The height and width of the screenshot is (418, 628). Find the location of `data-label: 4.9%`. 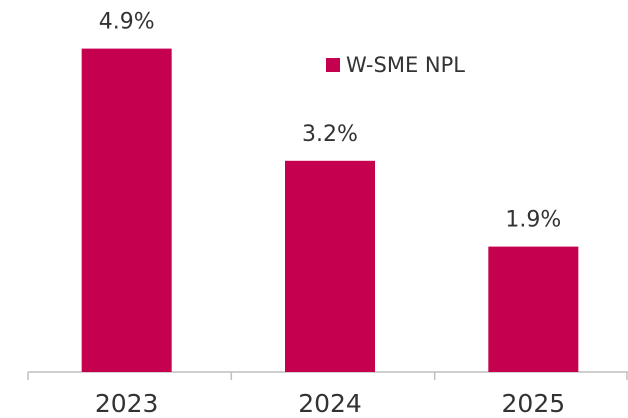

data-label: 4.9% is located at coordinates (127, 22).